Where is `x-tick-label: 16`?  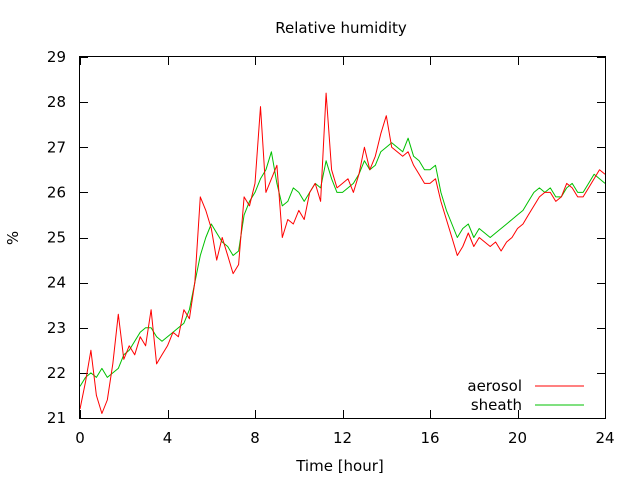 x-tick-label: 16 is located at coordinates (429, 438).